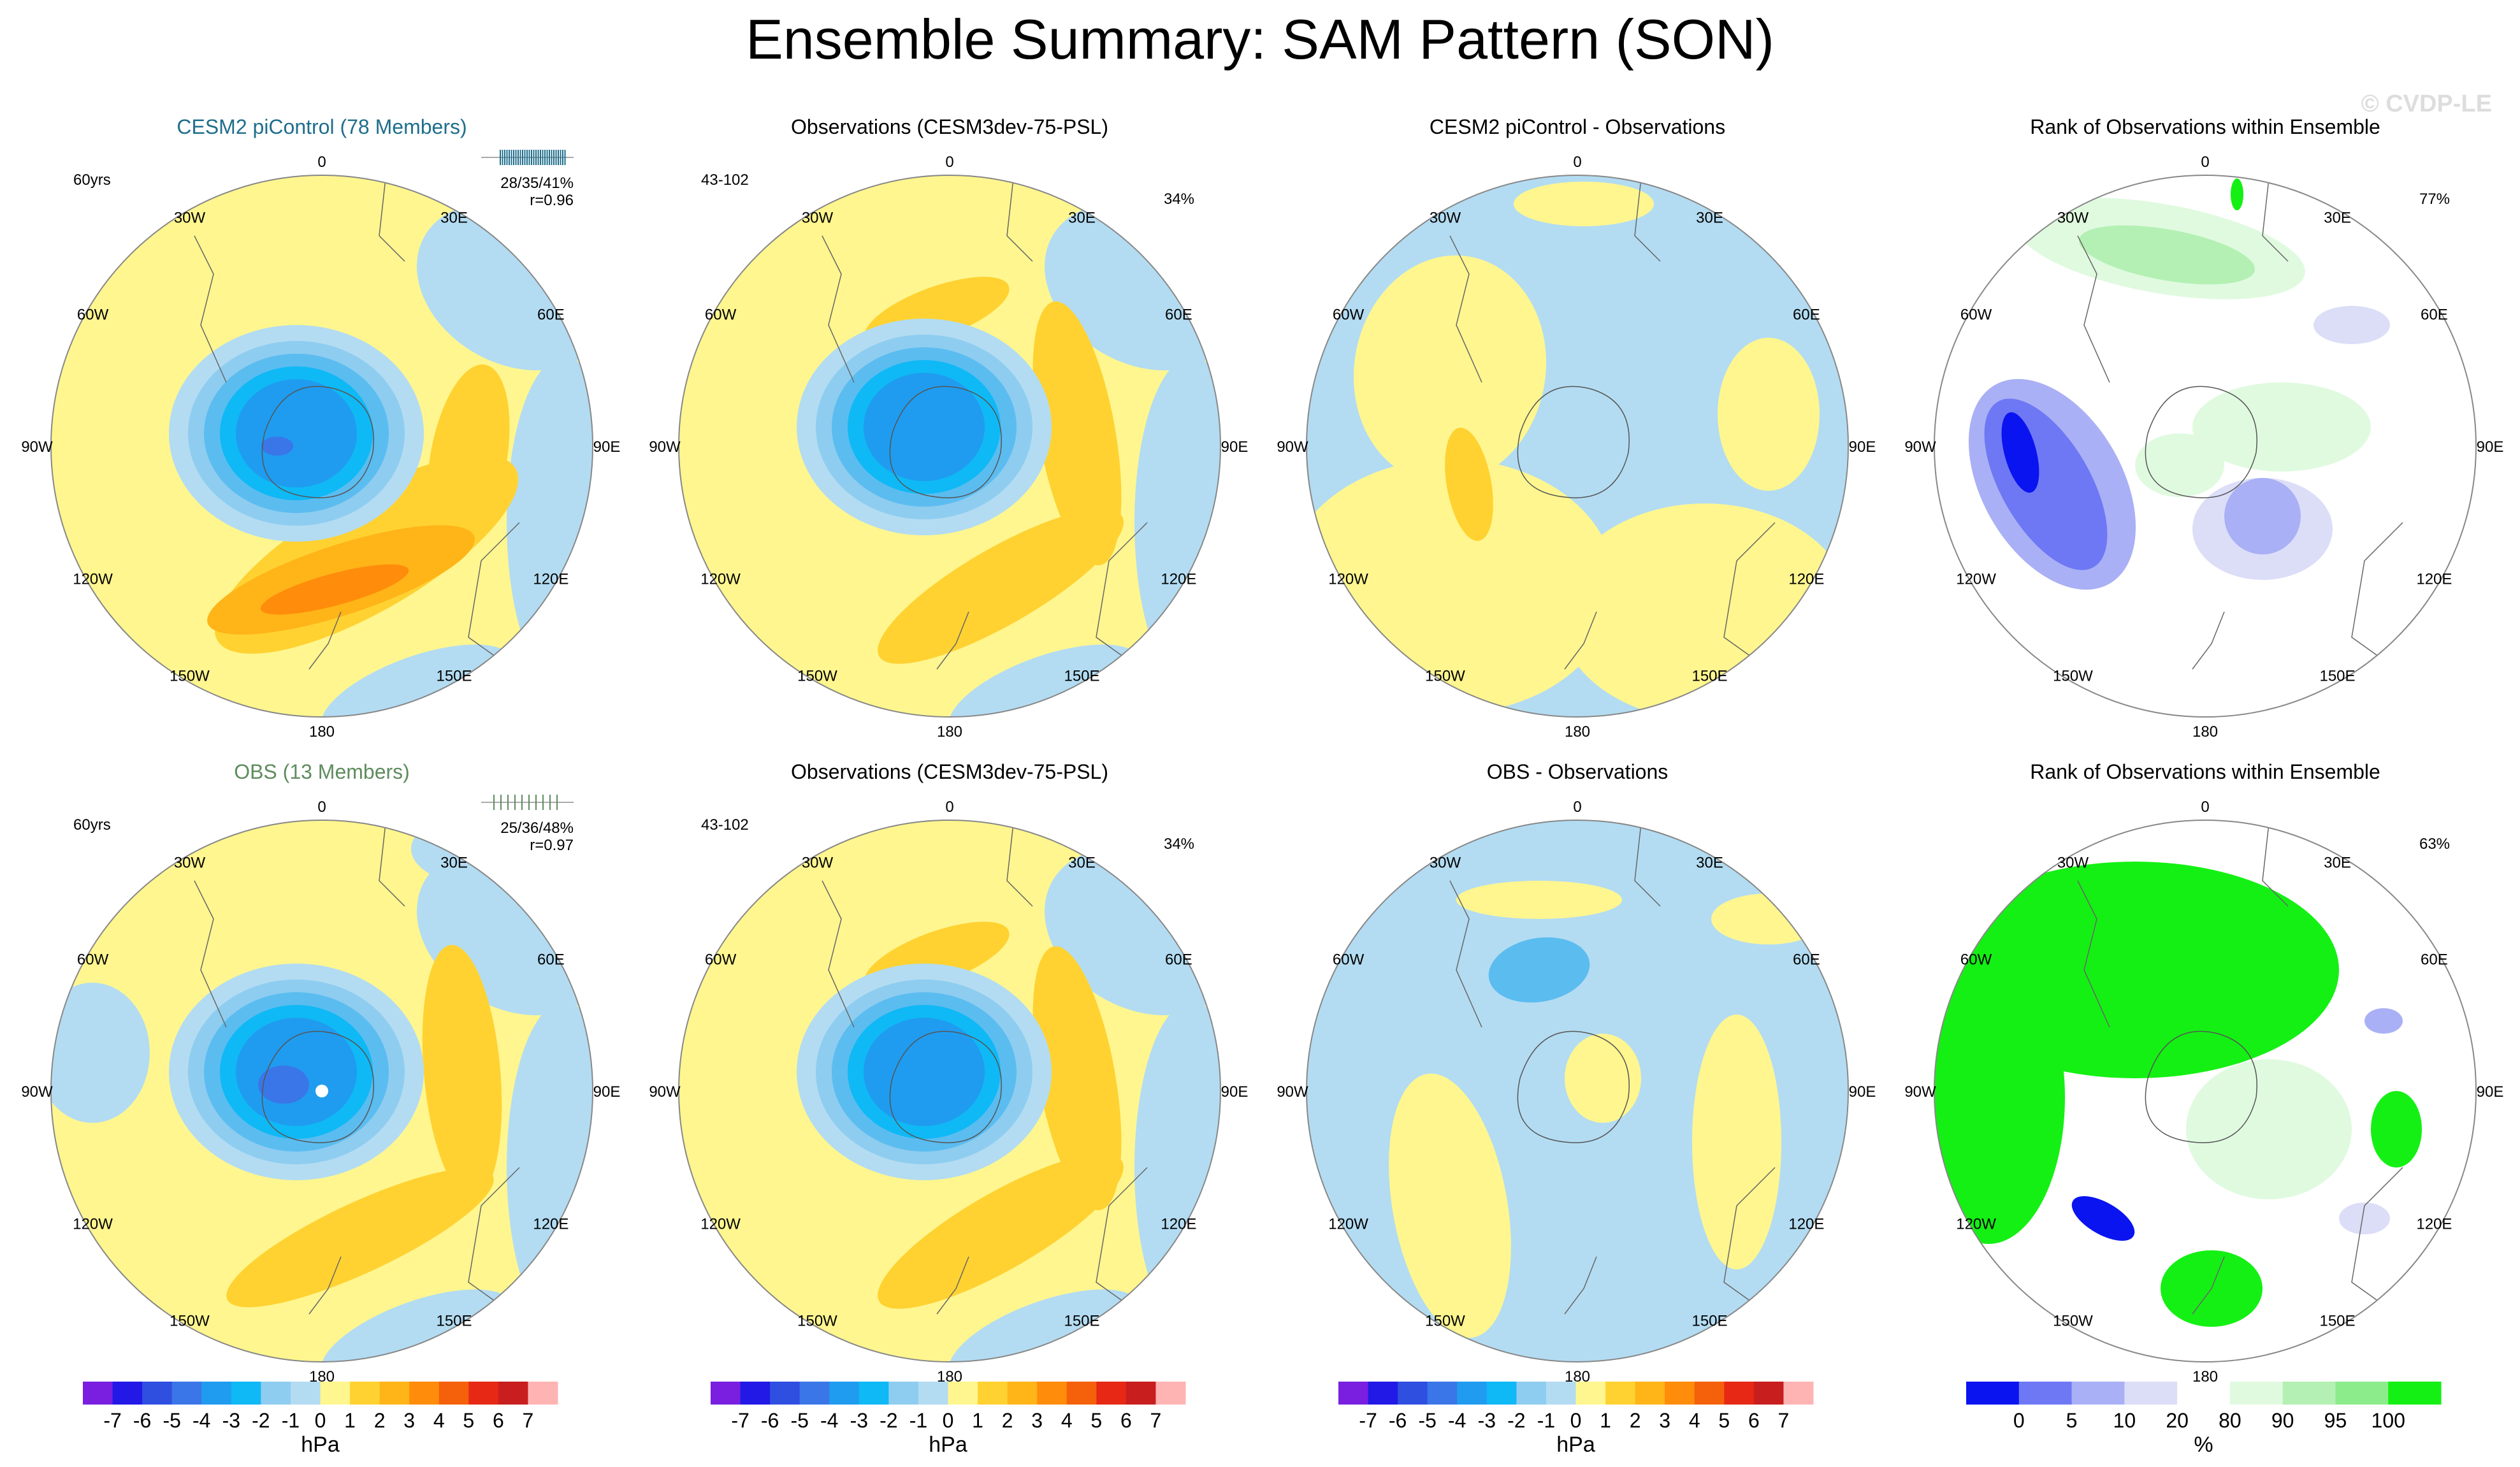 The width and height of the screenshot is (2520, 1467). I want to click on panel-title: CESM2 piControl - Observations, so click(1577, 127).